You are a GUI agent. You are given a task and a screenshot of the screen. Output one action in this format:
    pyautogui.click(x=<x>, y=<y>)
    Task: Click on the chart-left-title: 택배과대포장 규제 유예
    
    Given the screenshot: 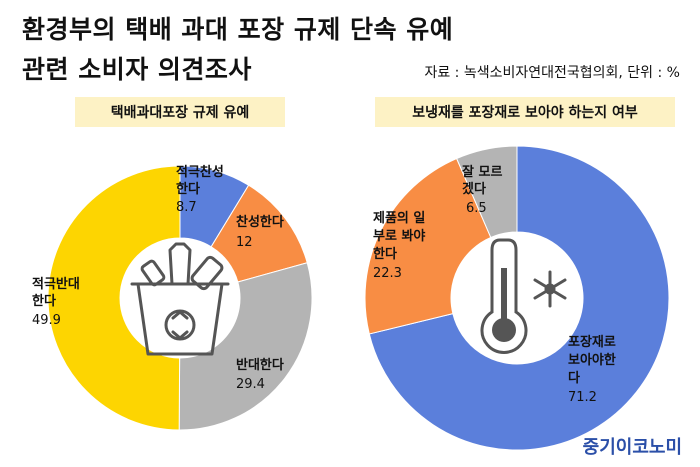 What is the action you would take?
    pyautogui.click(x=180, y=112)
    